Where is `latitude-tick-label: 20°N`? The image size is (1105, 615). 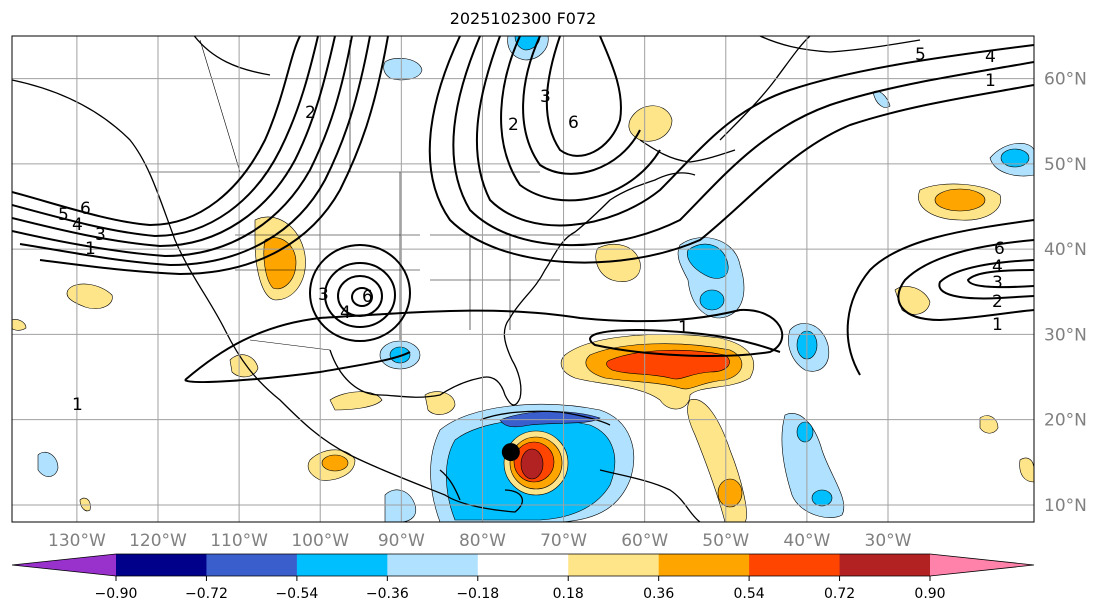 latitude-tick-label: 20°N is located at coordinates (1065, 421).